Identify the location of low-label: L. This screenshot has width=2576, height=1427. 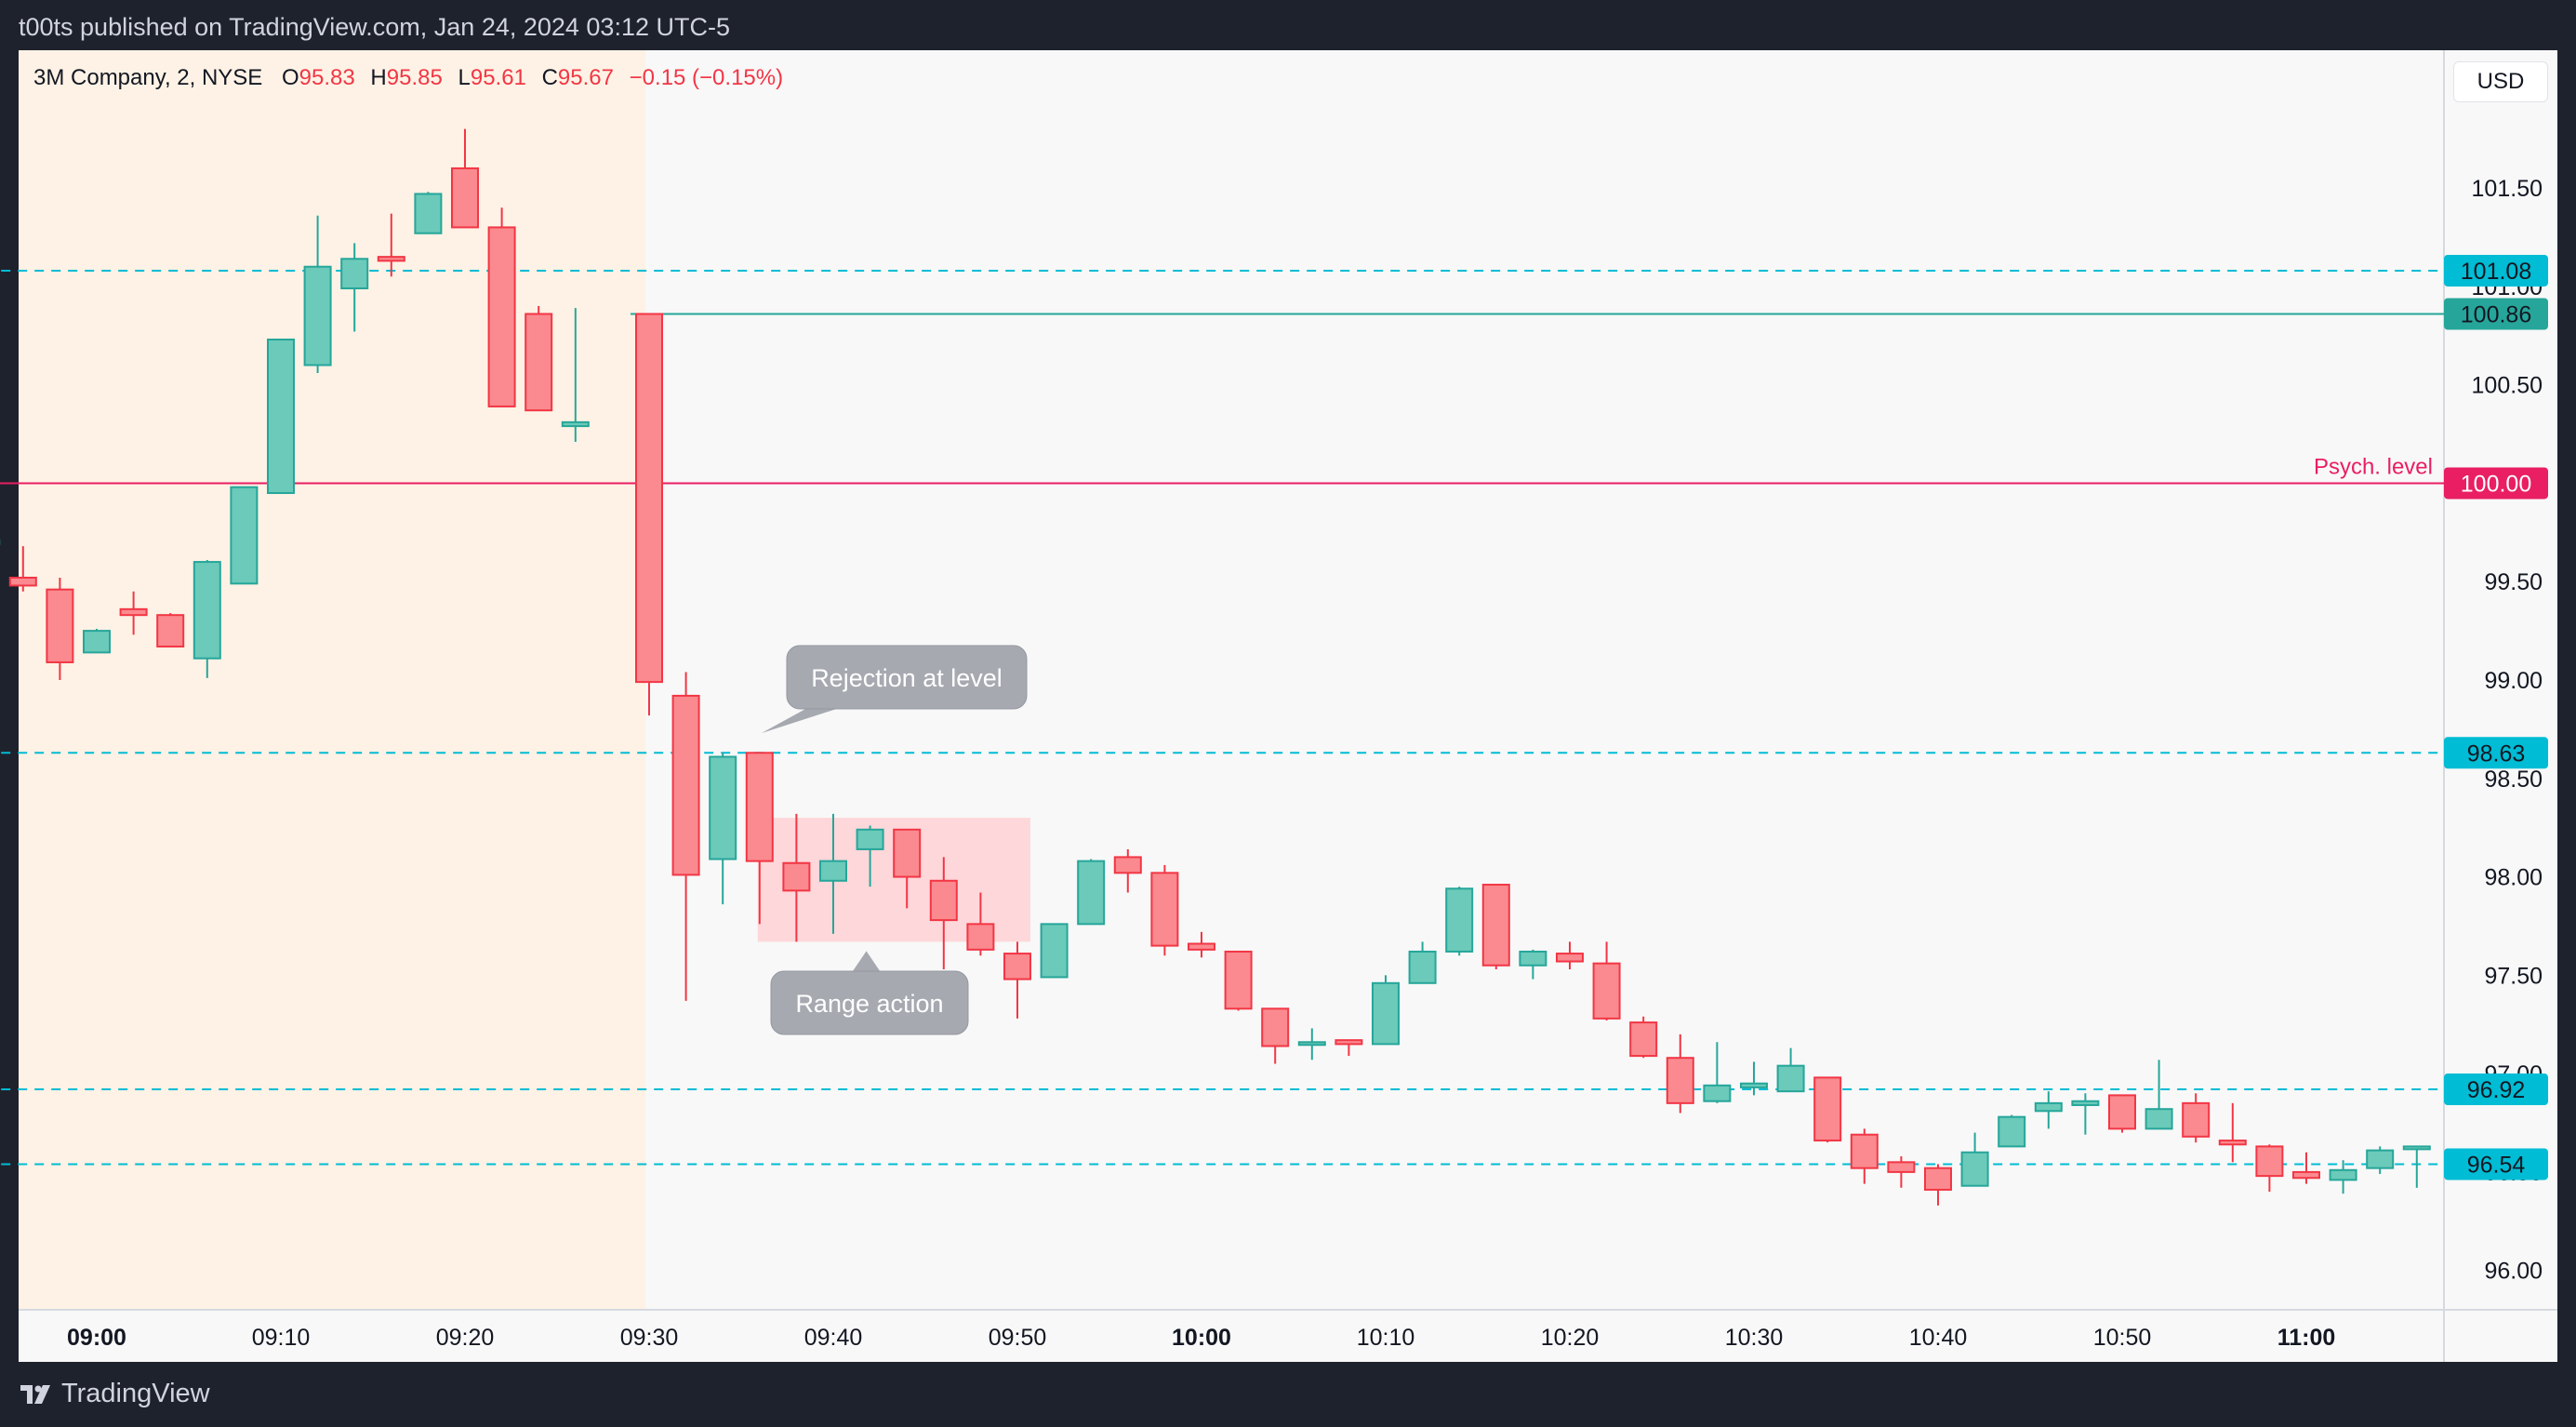
(464, 77).